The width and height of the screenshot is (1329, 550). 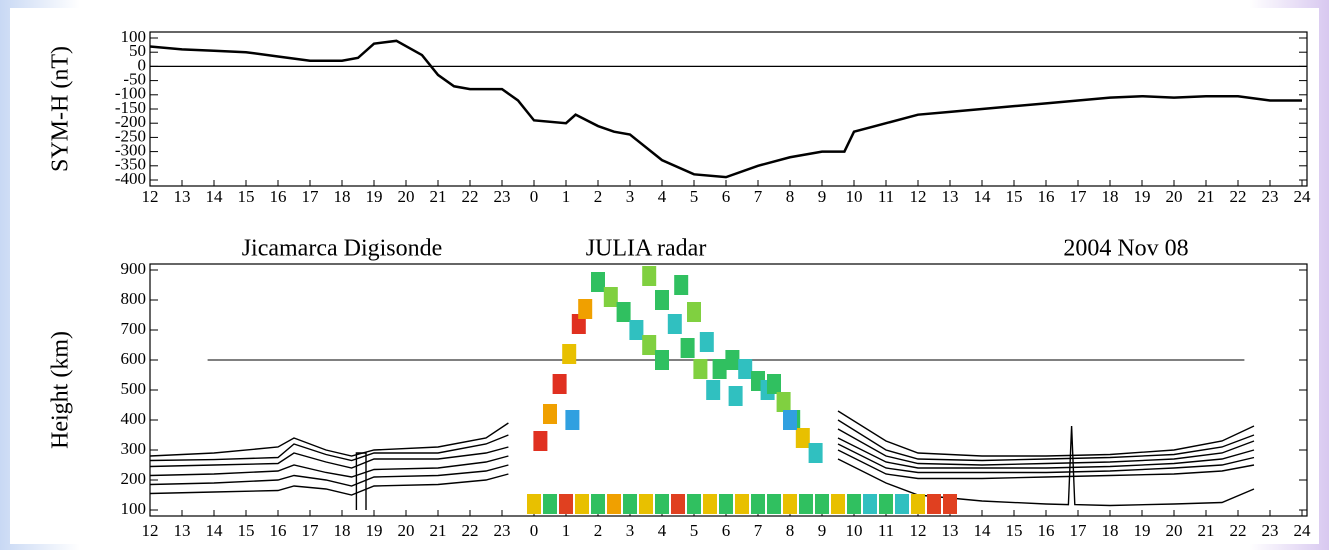 I want to click on x-tick-label: 18, so click(x=1110, y=196).